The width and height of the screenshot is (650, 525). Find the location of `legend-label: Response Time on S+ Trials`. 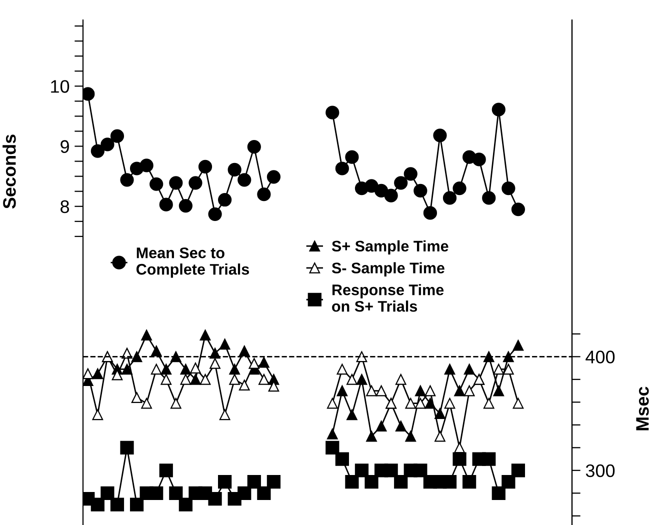

legend-label: Response Time on S+ Trials is located at coordinates (388, 298).